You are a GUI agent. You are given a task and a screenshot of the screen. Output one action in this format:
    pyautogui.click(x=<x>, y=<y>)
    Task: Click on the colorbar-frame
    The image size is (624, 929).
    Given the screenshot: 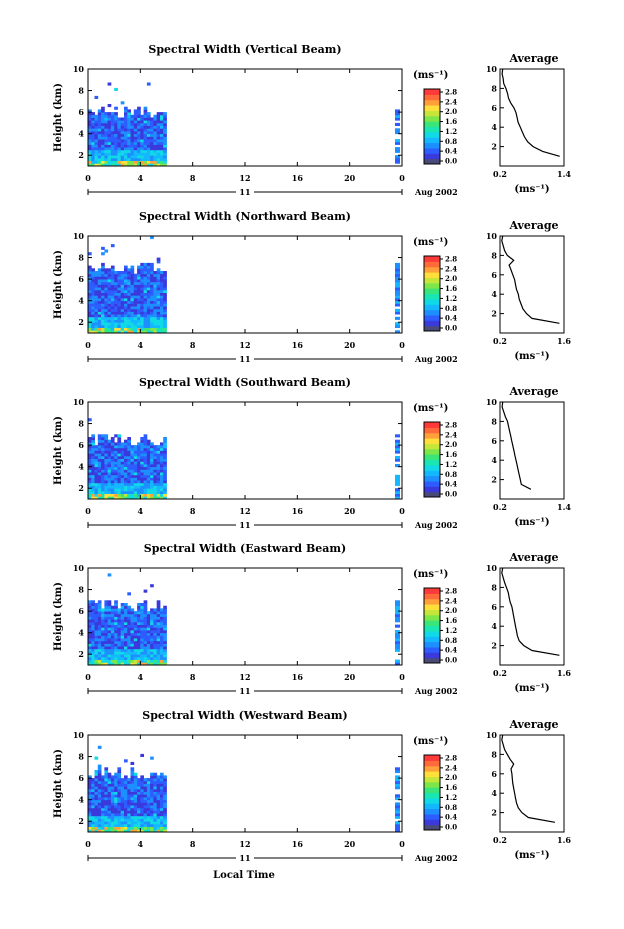 What is the action you would take?
    pyautogui.click(x=432, y=625)
    